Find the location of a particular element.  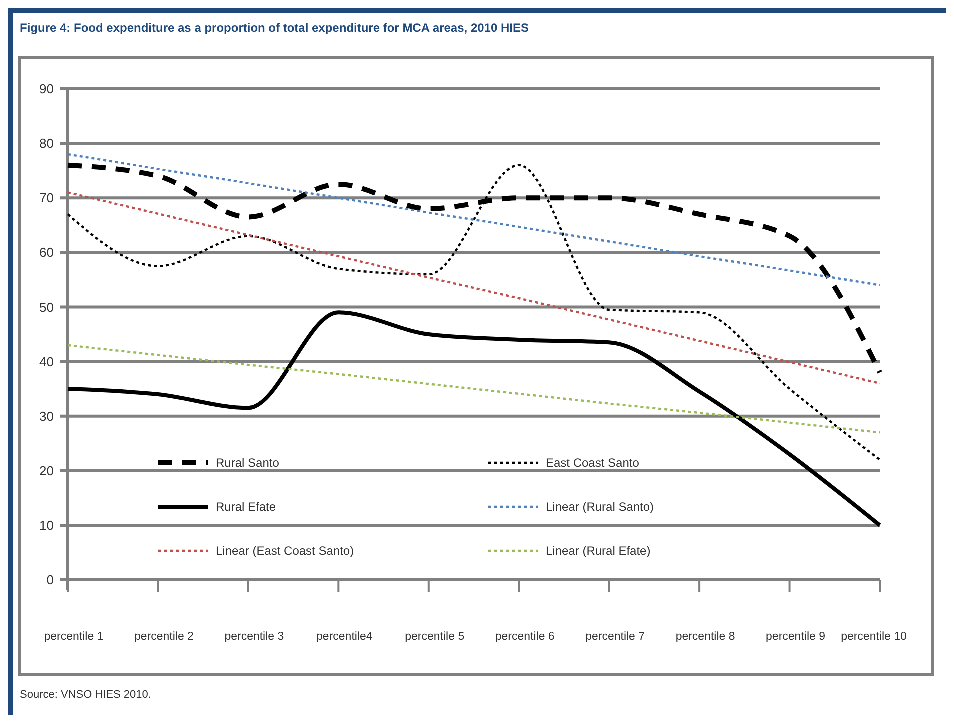

y-tick-label: 30 is located at coordinates (47, 416).